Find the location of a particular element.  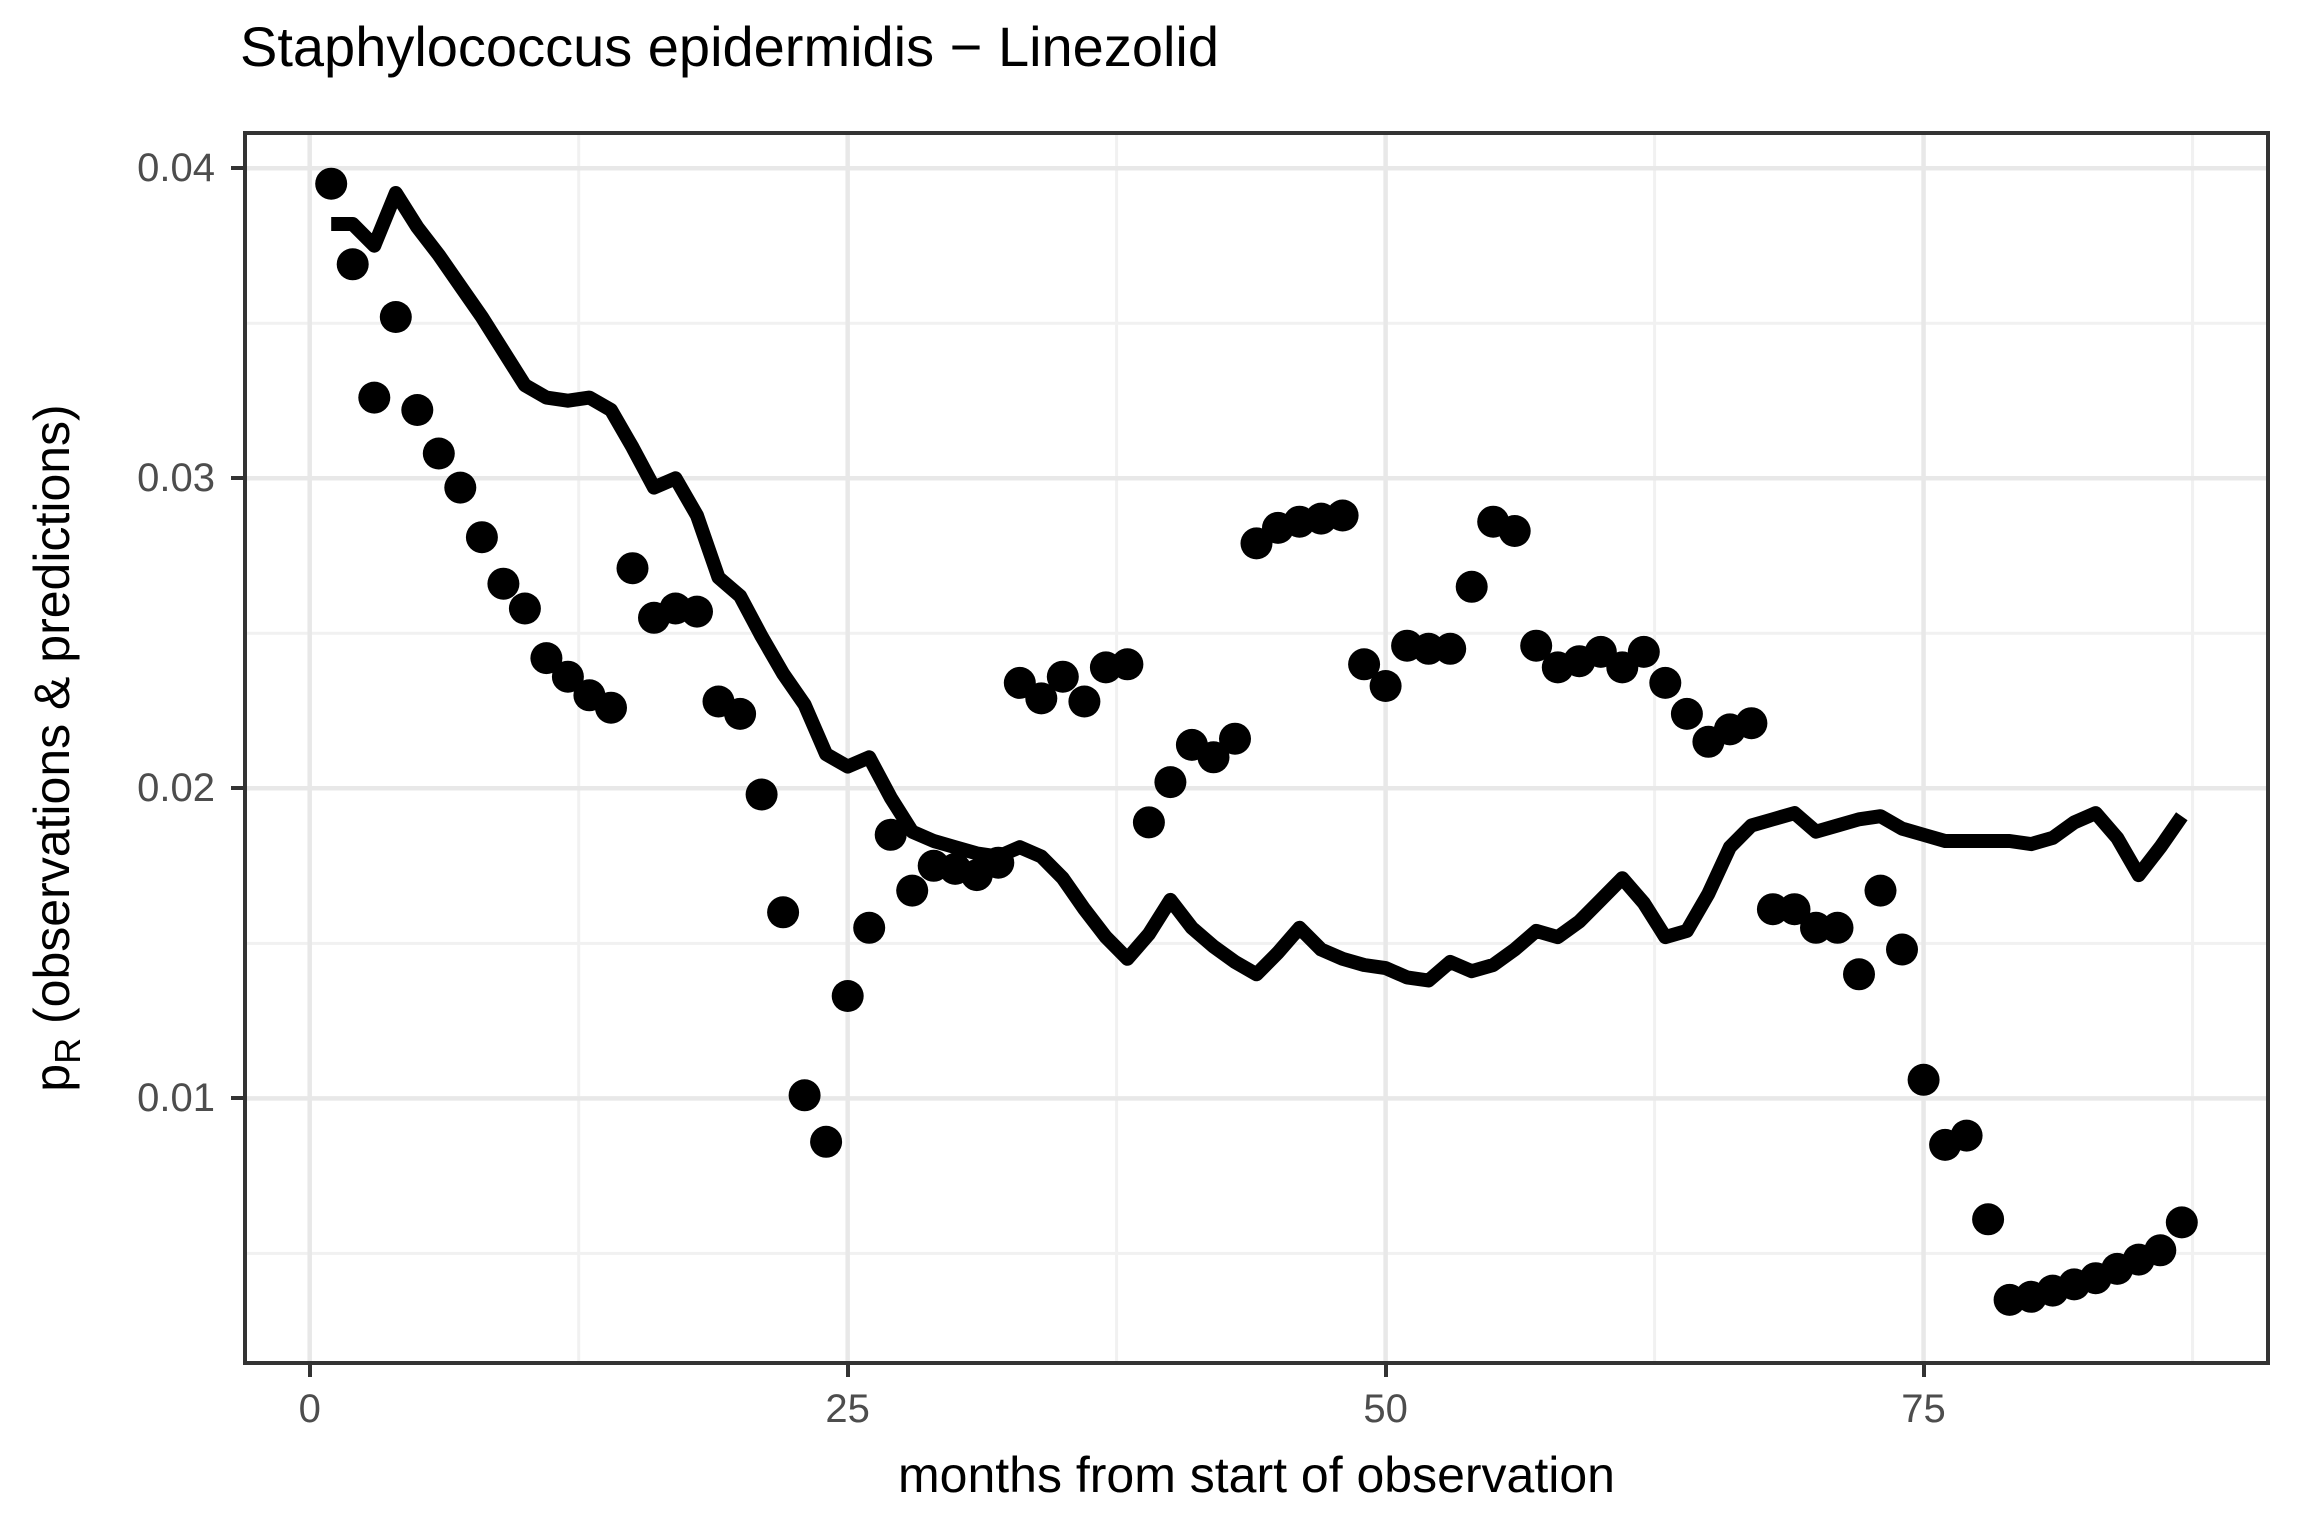

y-tick-label: 0.03 is located at coordinates (176, 478).